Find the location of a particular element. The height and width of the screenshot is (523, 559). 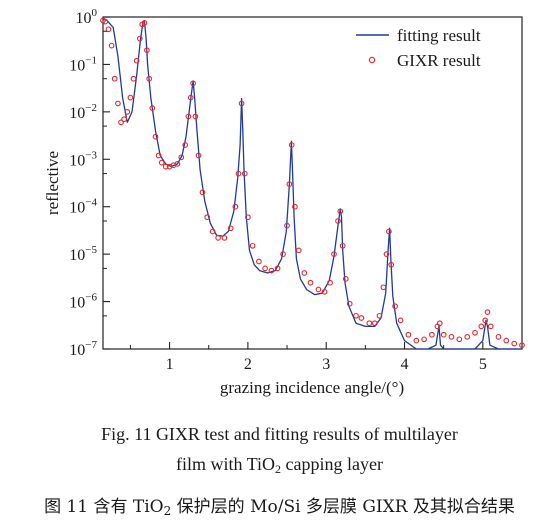

y-tick-label: 10⁰ is located at coordinates (87, 17).